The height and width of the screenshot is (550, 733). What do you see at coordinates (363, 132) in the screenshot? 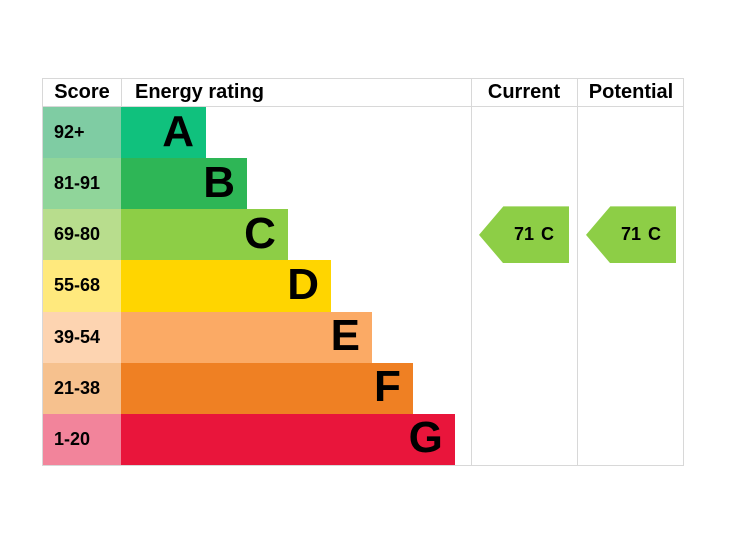
I see `band-row: 92+ A` at bounding box center [363, 132].